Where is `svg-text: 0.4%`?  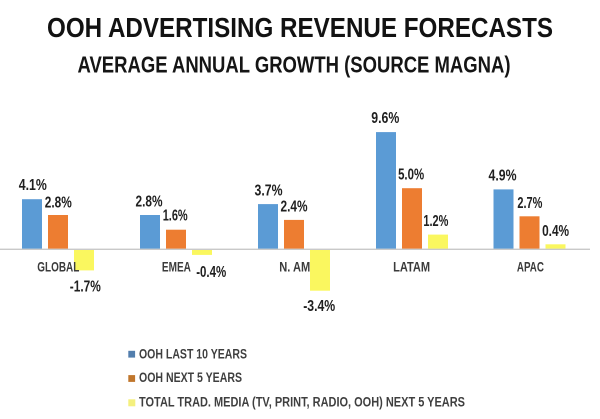
svg-text: 0.4% is located at coordinates (555, 231).